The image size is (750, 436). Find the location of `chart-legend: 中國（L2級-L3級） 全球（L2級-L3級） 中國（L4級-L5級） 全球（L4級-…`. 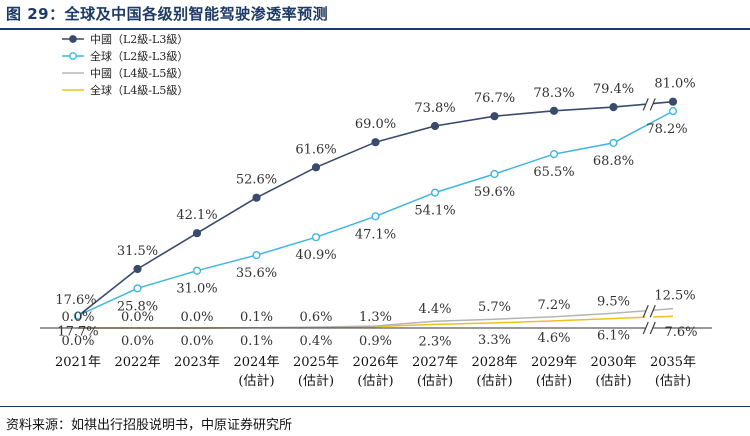

chart-legend: 中國（L2級-L3級） 全球（L2級-L3級） 中國（L4級-L5級） 全球（L4級-… is located at coordinates (125, 65).